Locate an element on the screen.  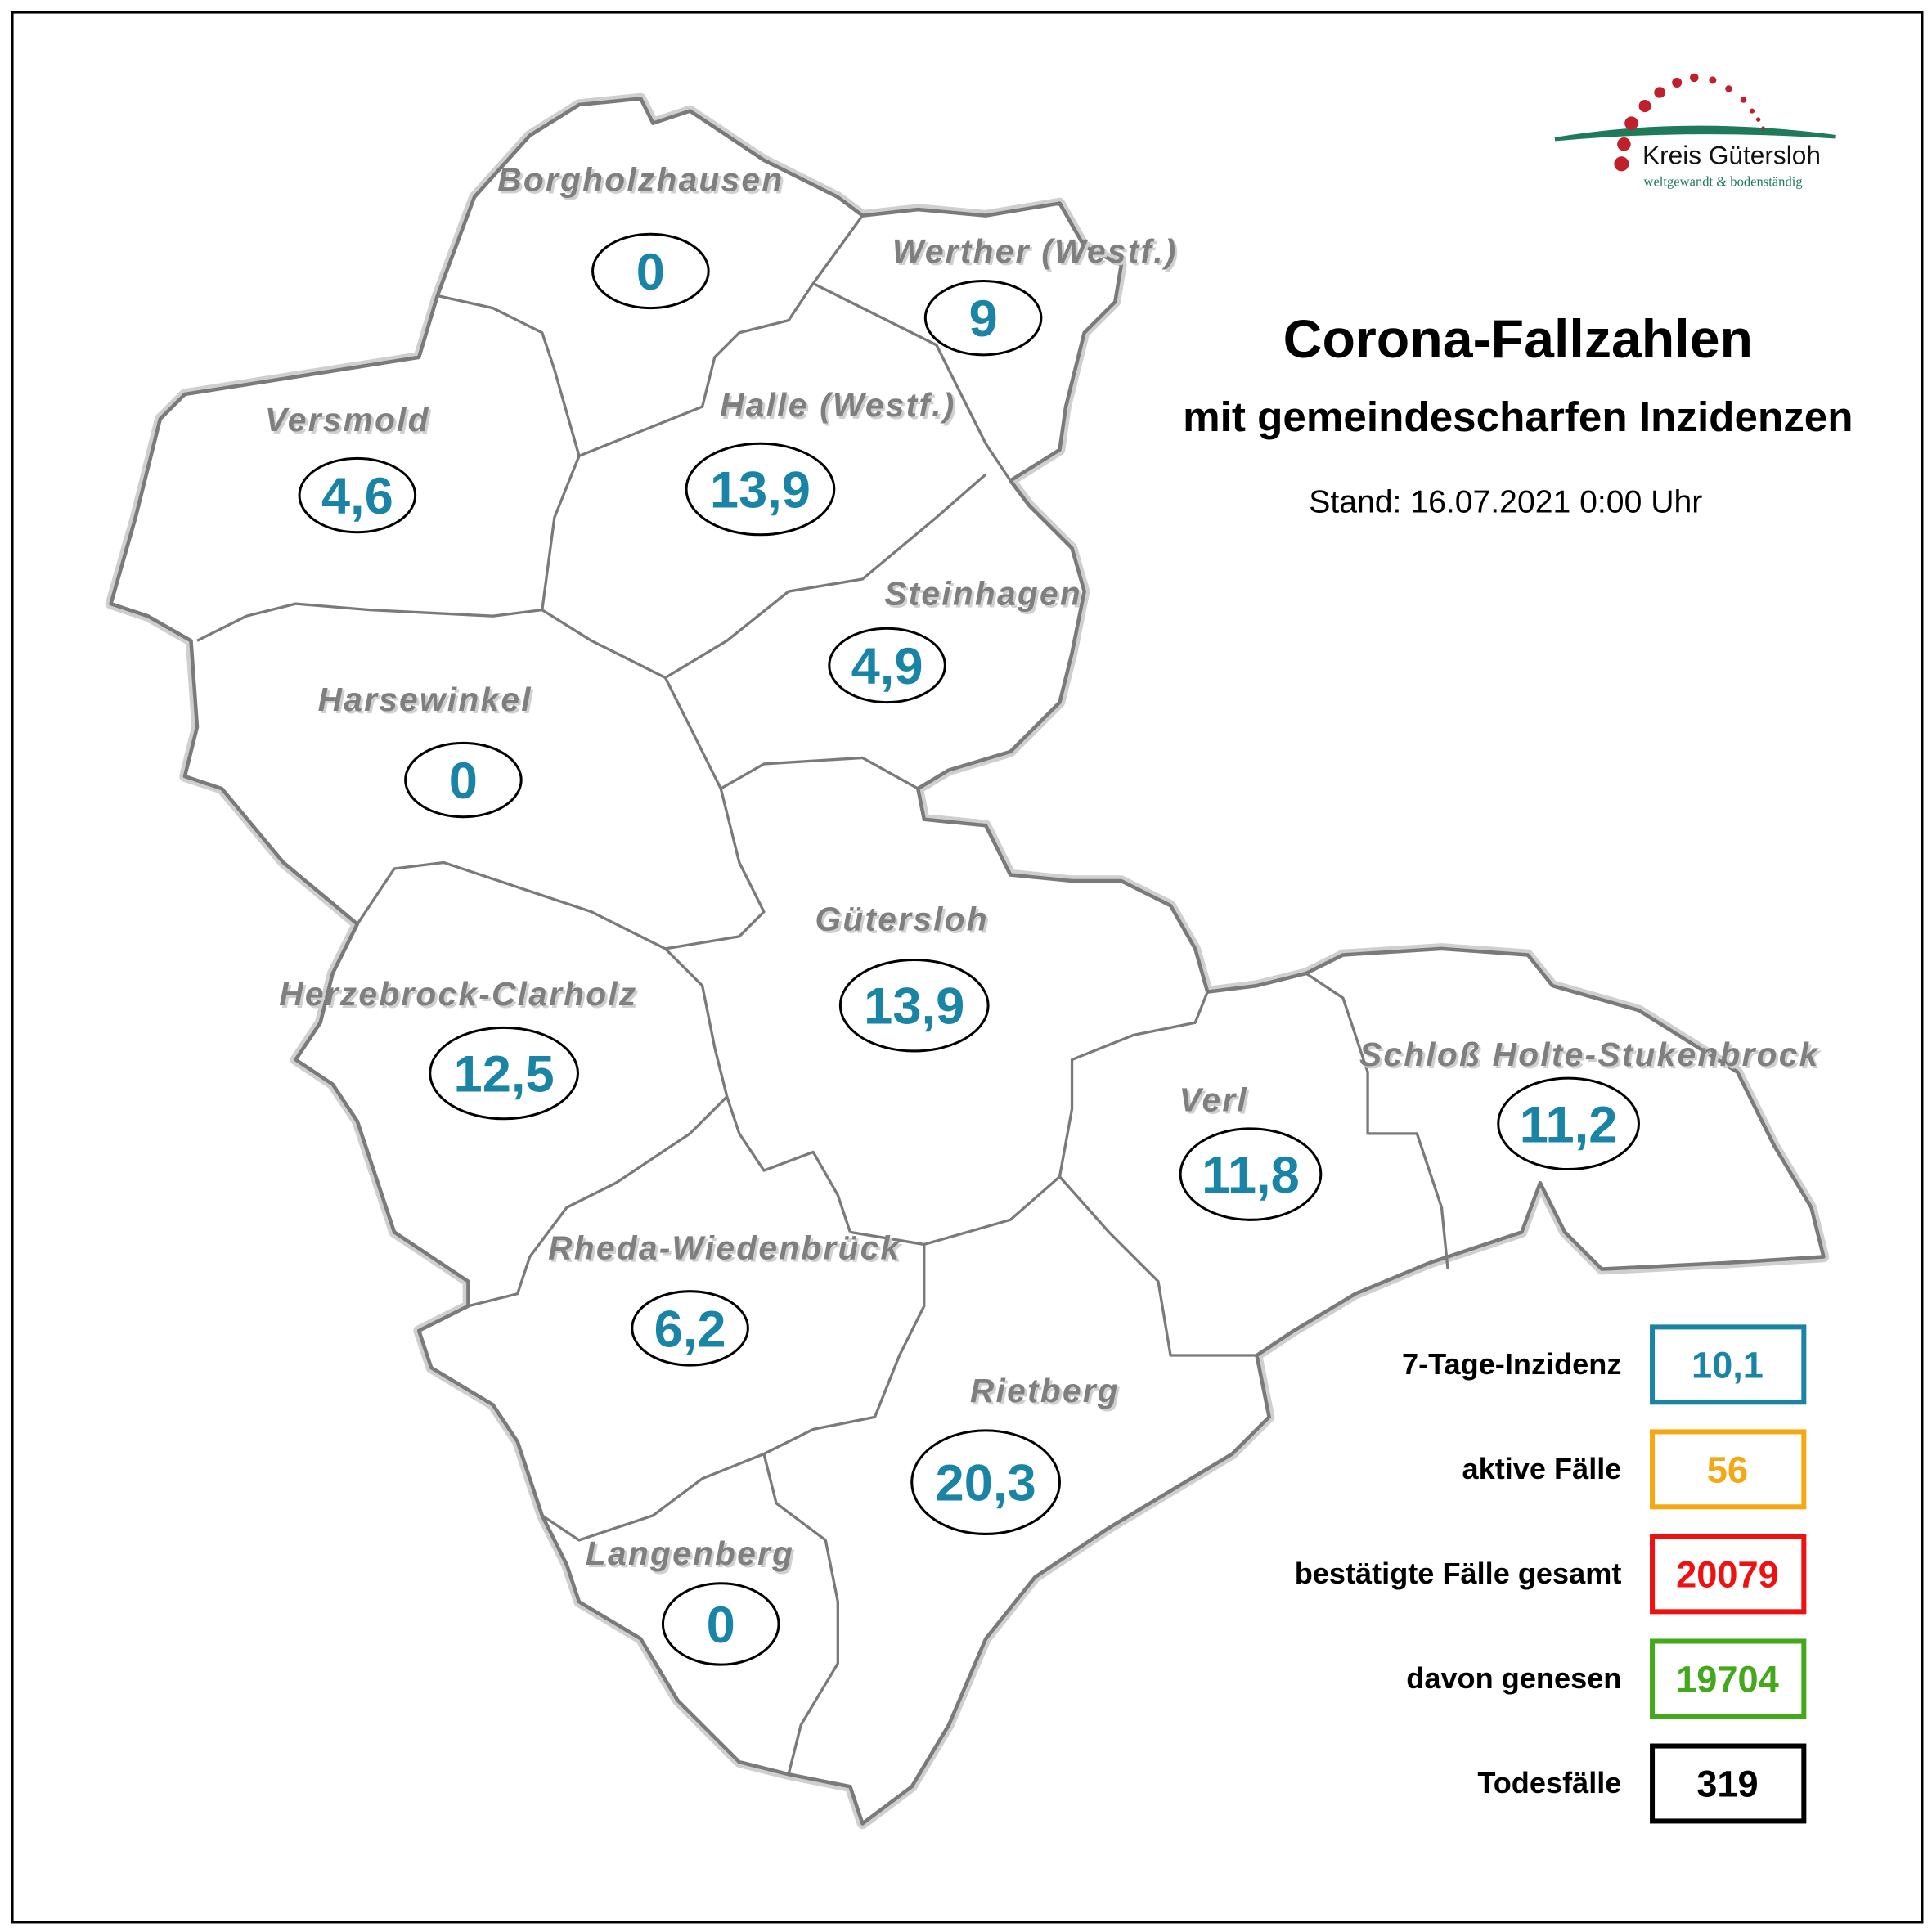
legend-label: Todesfälle is located at coordinates (1549, 1783).